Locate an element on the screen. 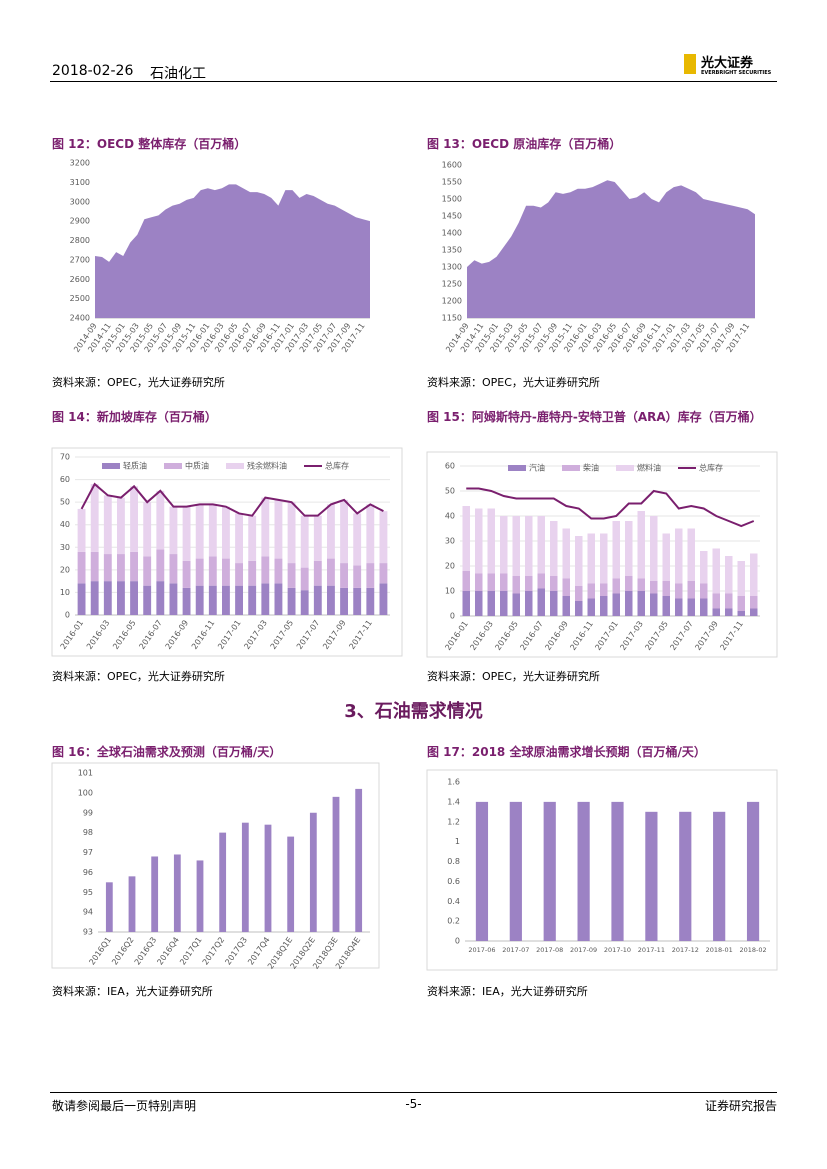 This screenshot has height=1169, width=827. y-tick-label: 0.4 is located at coordinates (453, 901).